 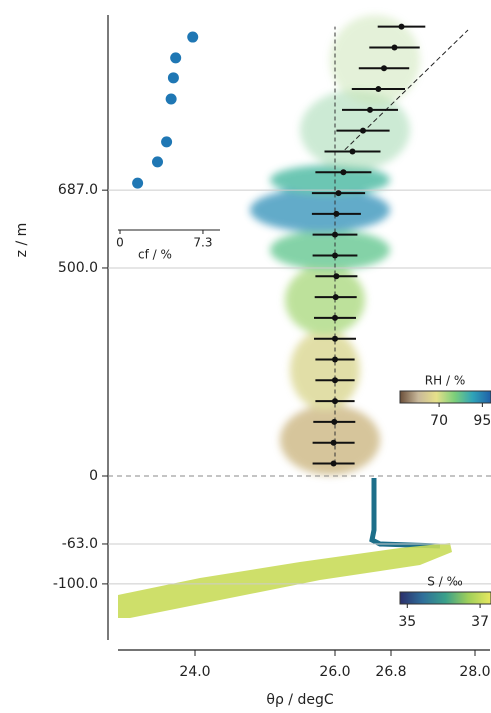 I want to click on x-tick-label: 24.0, so click(x=194, y=672).